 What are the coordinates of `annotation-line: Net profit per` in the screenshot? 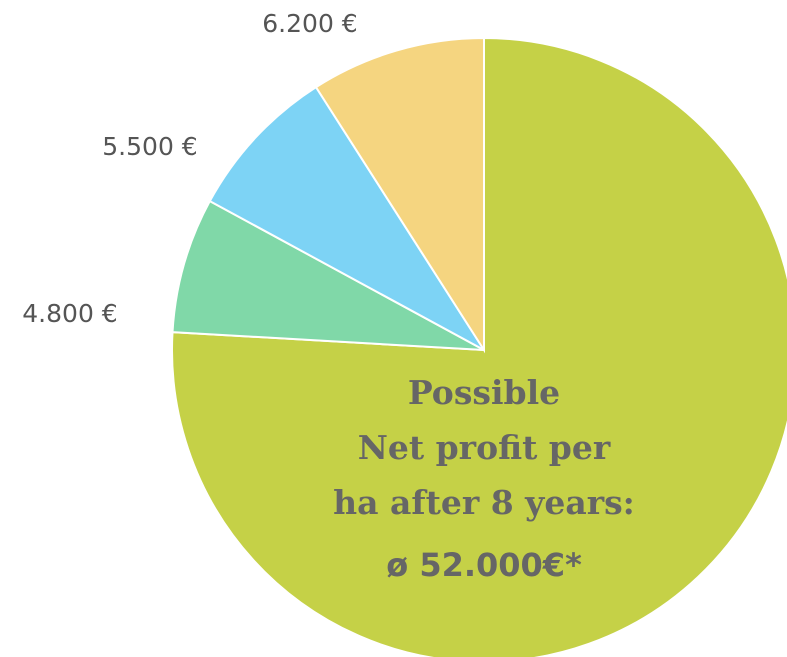 It's located at (484, 447).